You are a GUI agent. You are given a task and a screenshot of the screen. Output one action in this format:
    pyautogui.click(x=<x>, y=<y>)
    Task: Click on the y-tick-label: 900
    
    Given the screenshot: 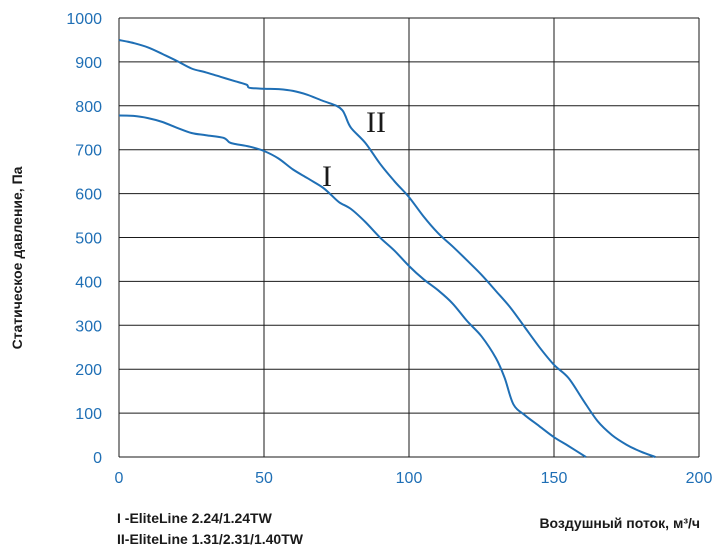 What is the action you would take?
    pyautogui.click(x=88, y=63)
    